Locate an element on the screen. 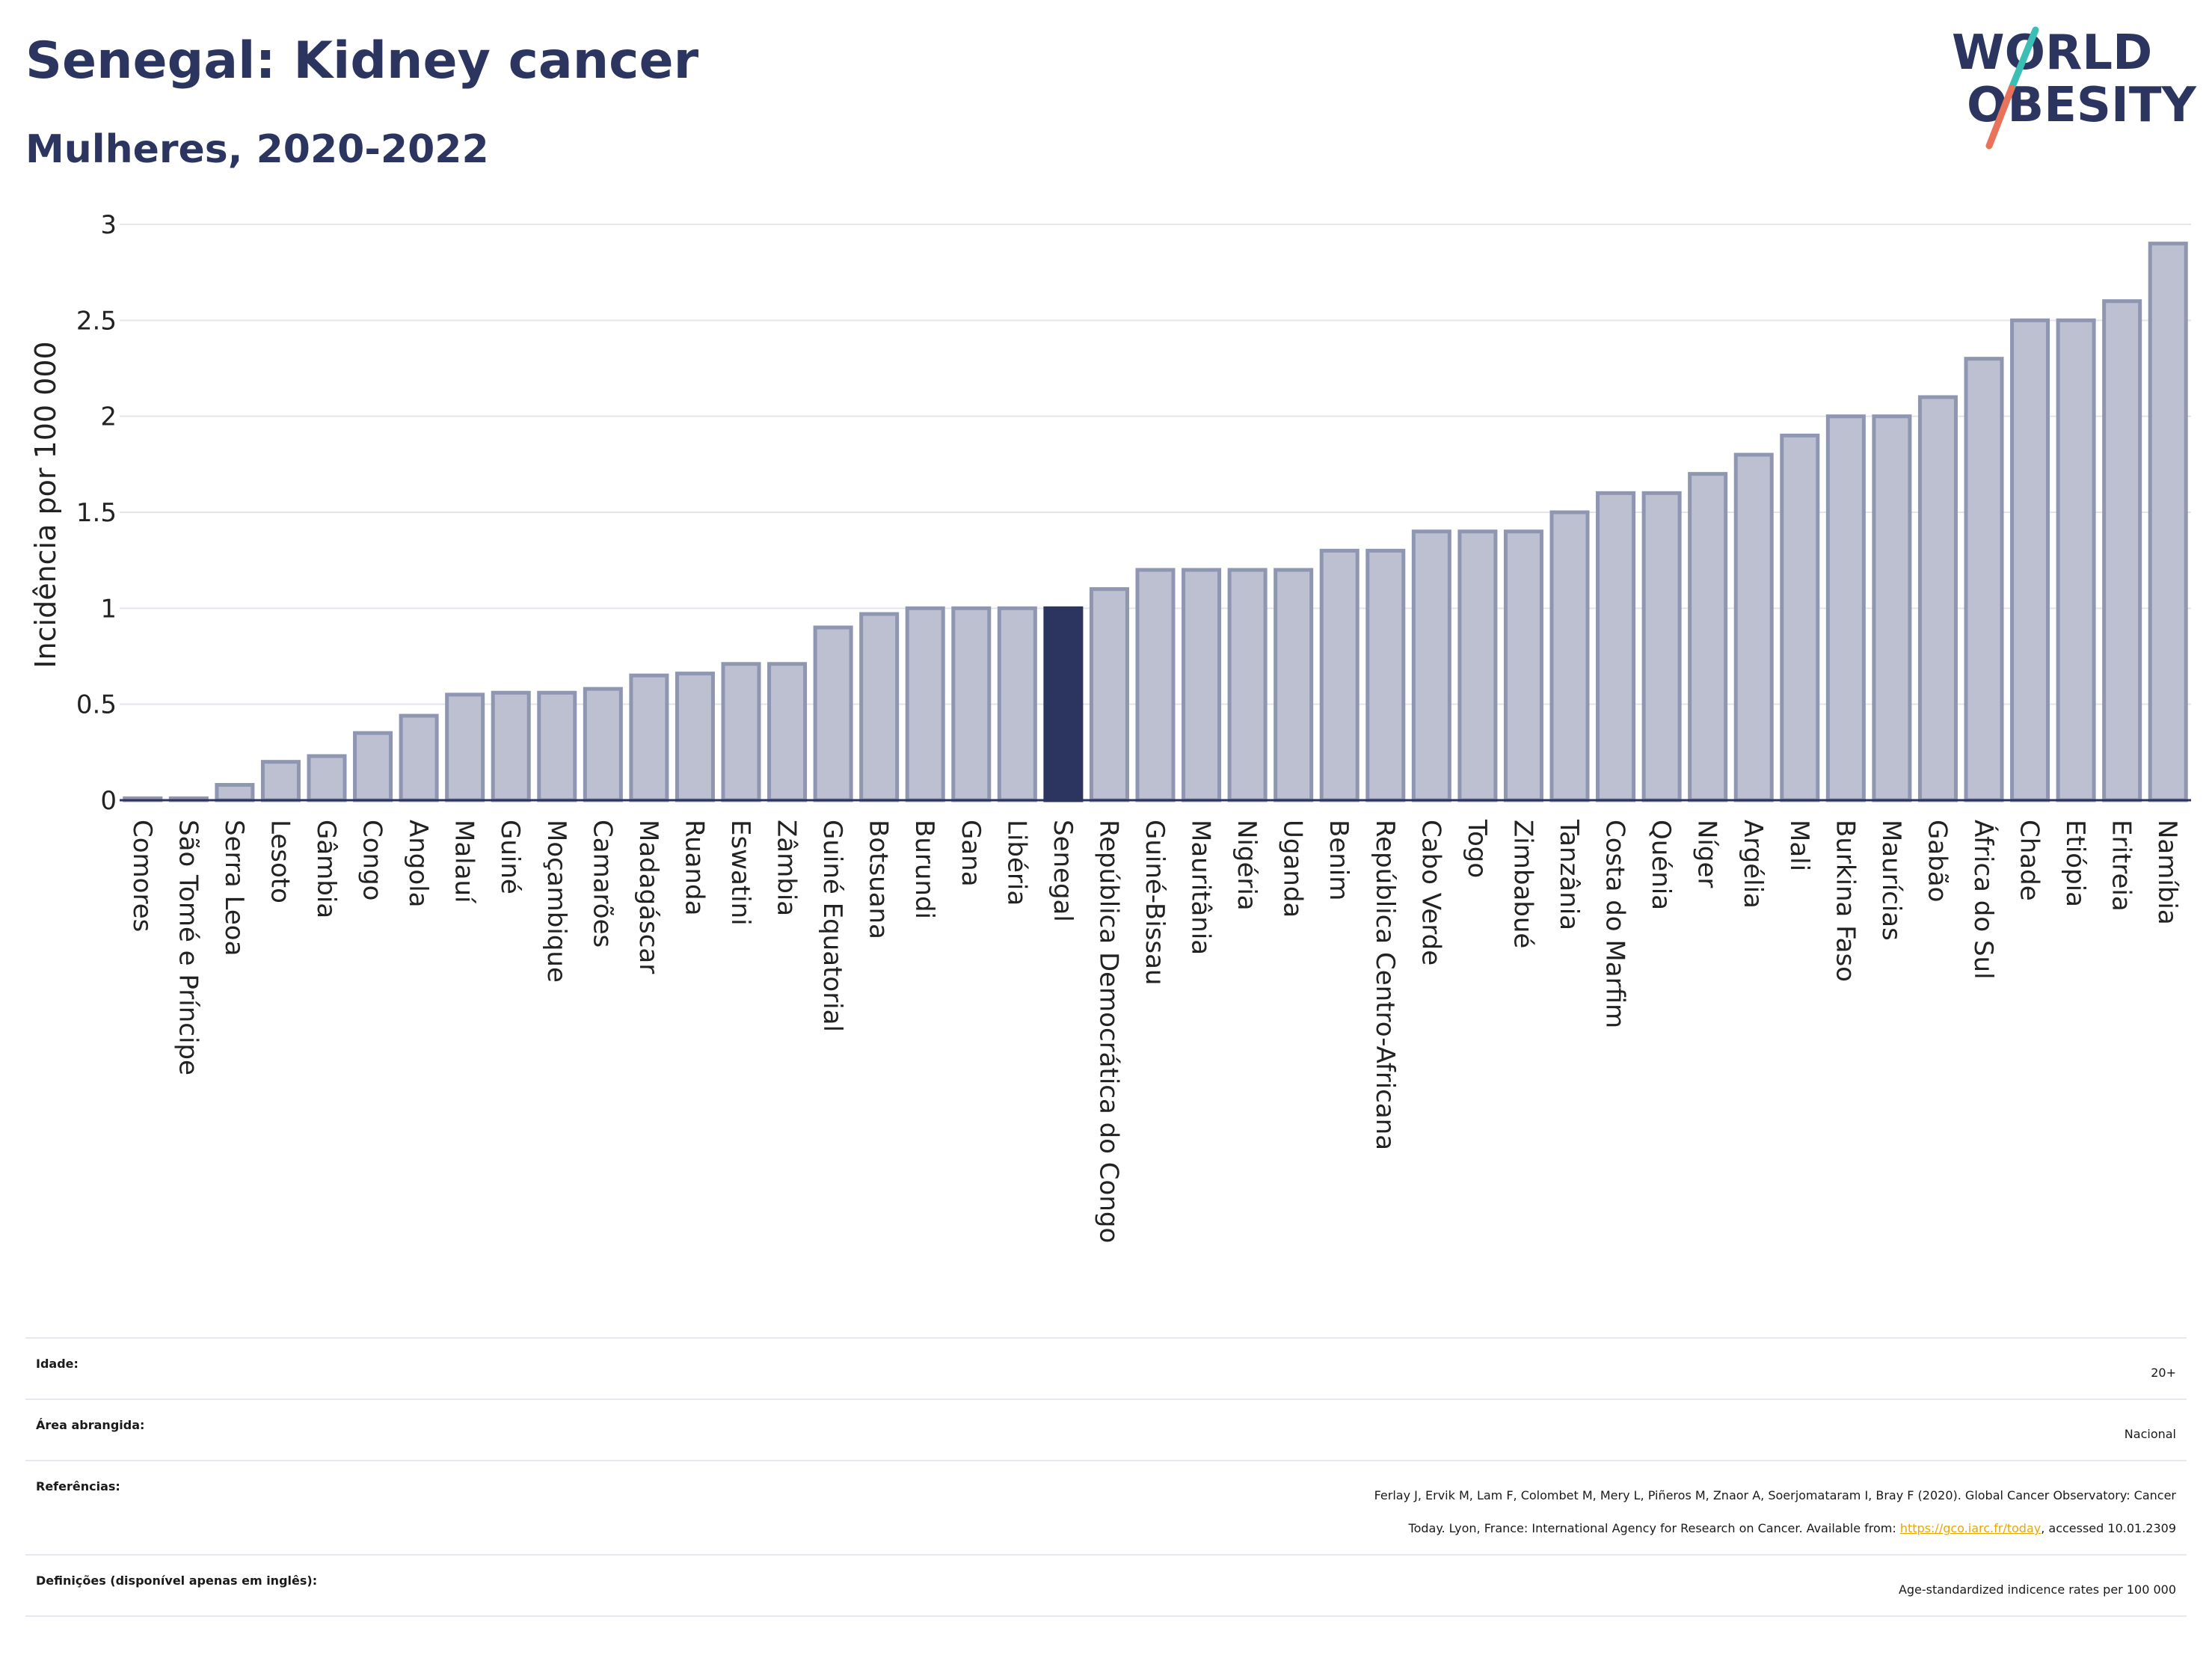  x-tick-label: Camarões is located at coordinates (602, 884).